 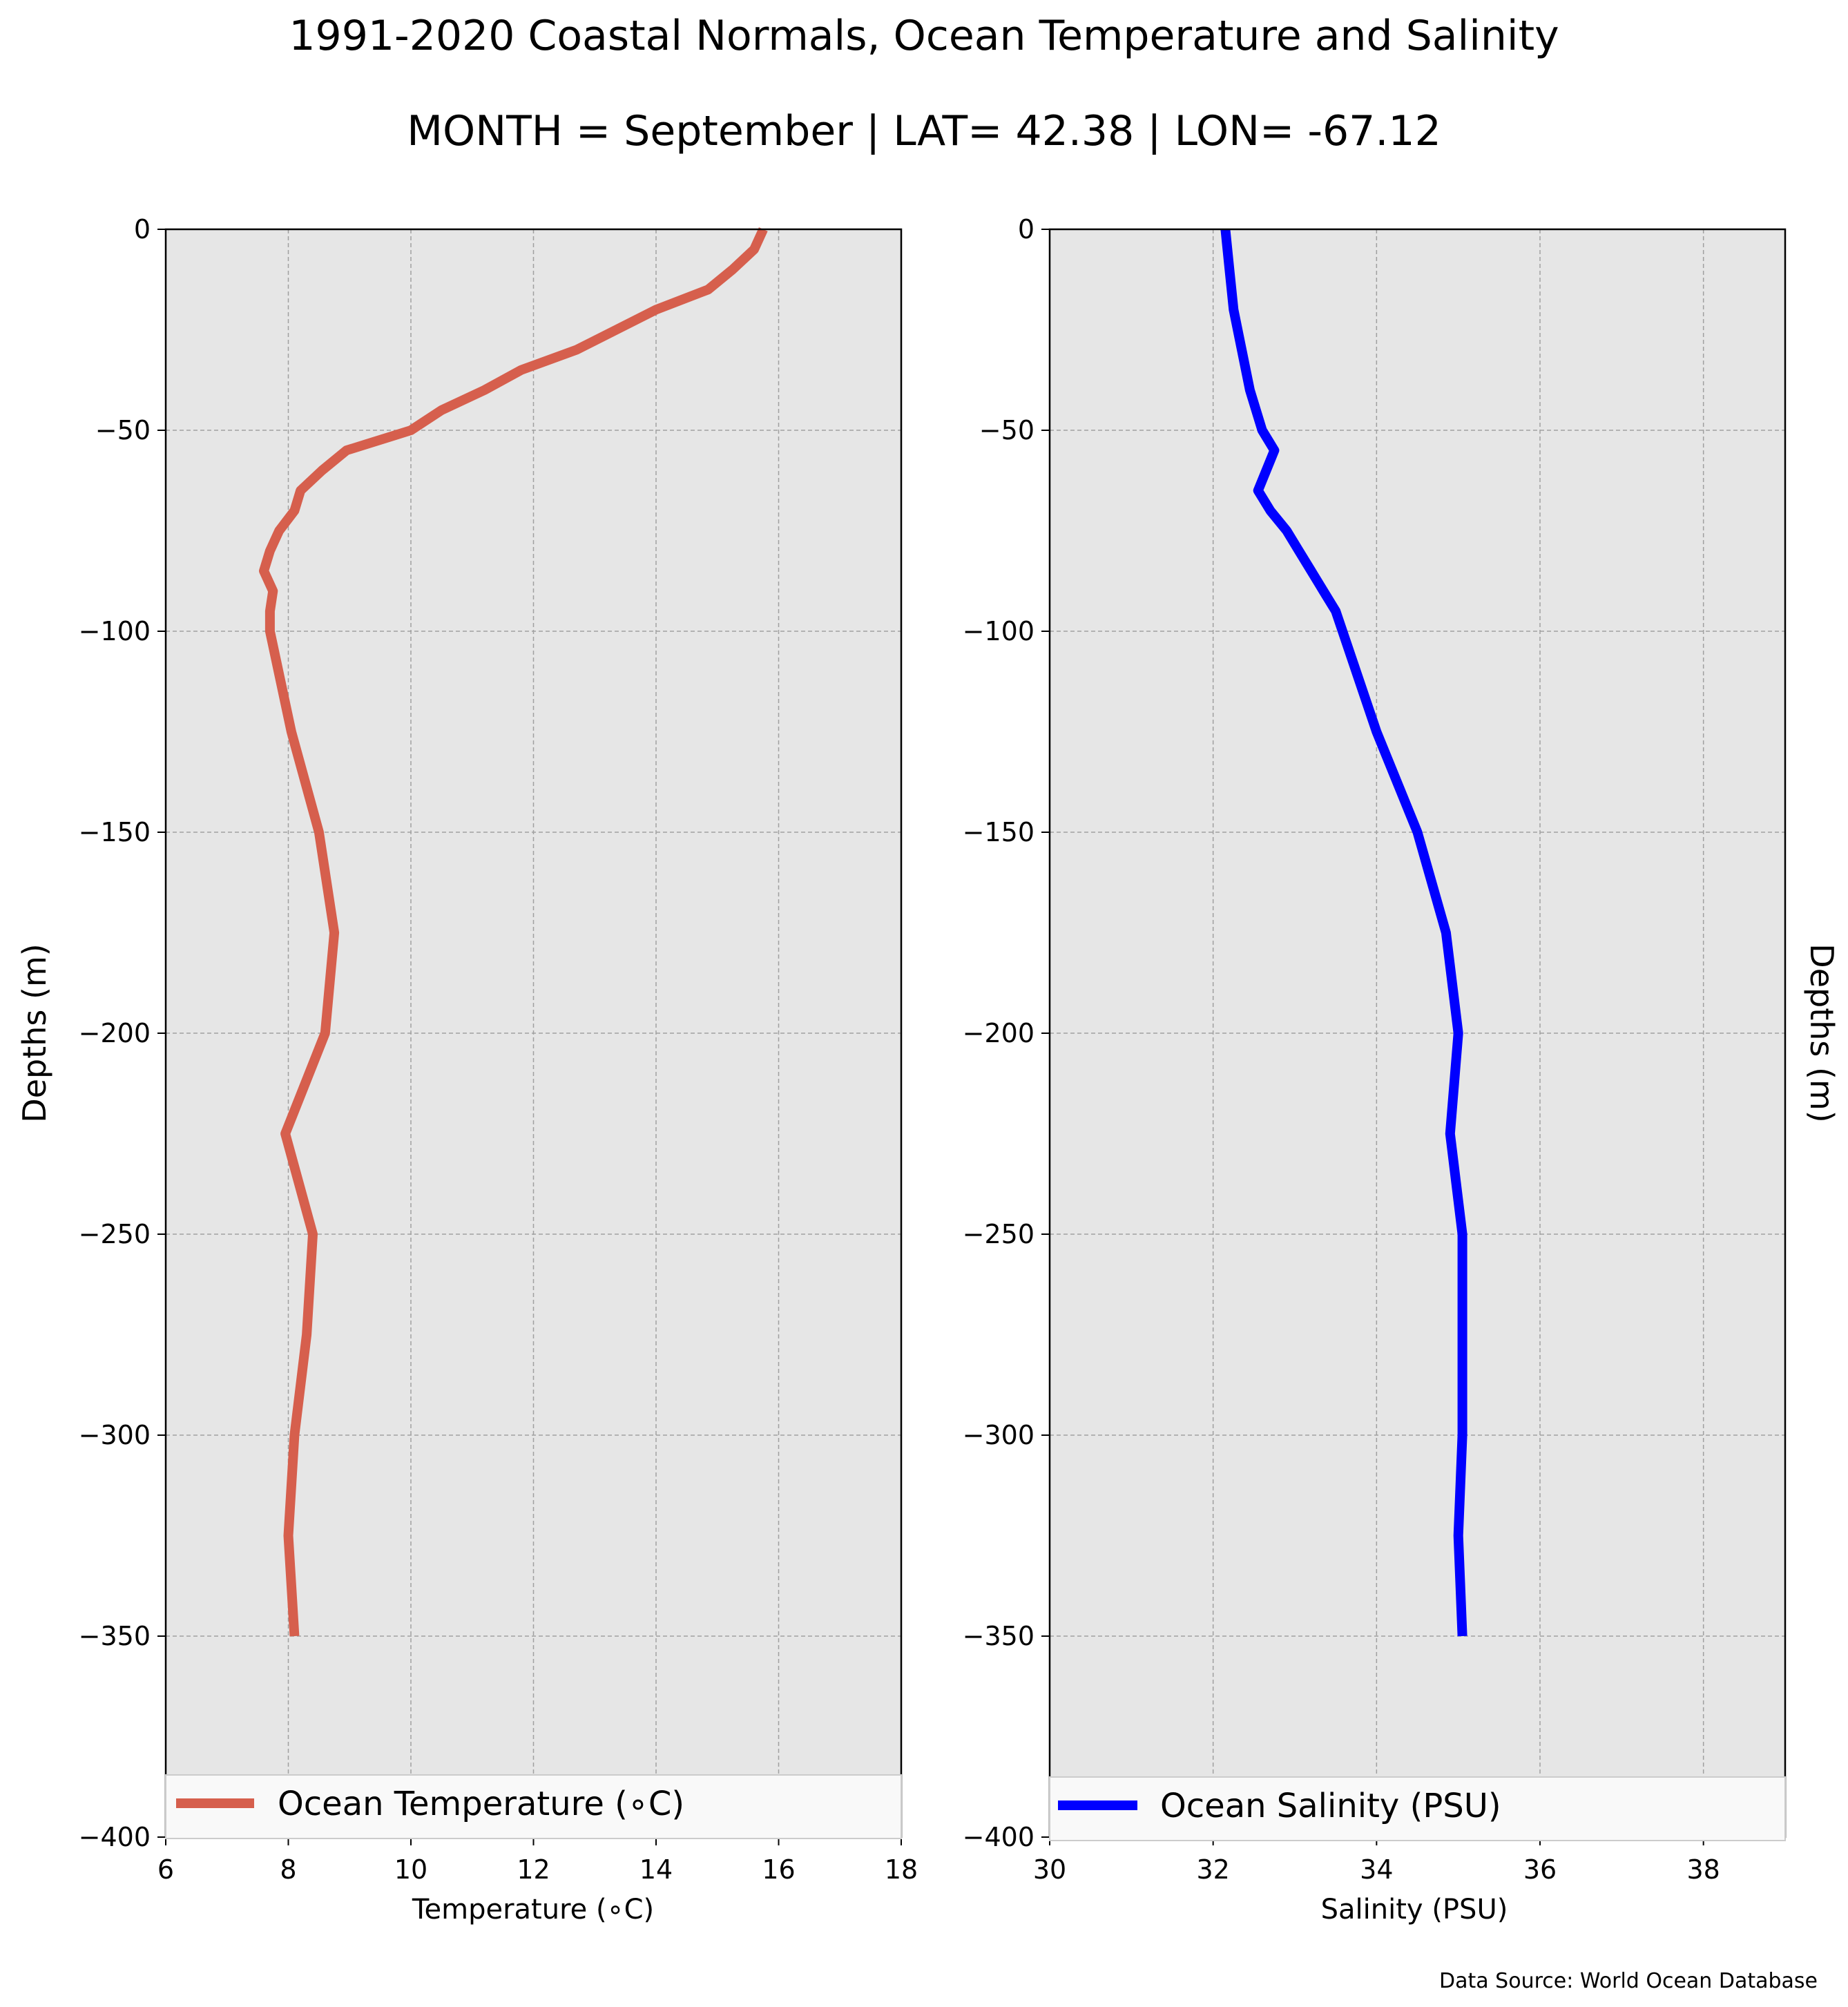 What do you see at coordinates (533, 1869) in the screenshot?
I see `x-tick-label: 12` at bounding box center [533, 1869].